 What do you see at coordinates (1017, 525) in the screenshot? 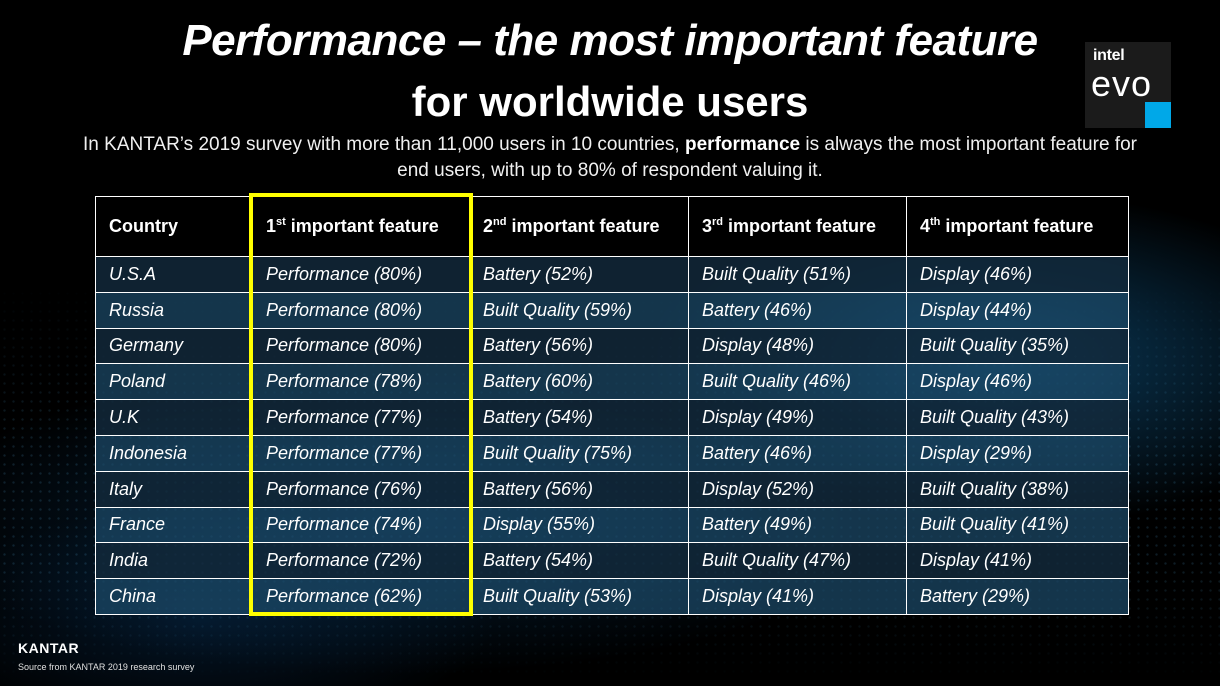
I see `feature-cell: Built Quality (41%)` at bounding box center [1017, 525].